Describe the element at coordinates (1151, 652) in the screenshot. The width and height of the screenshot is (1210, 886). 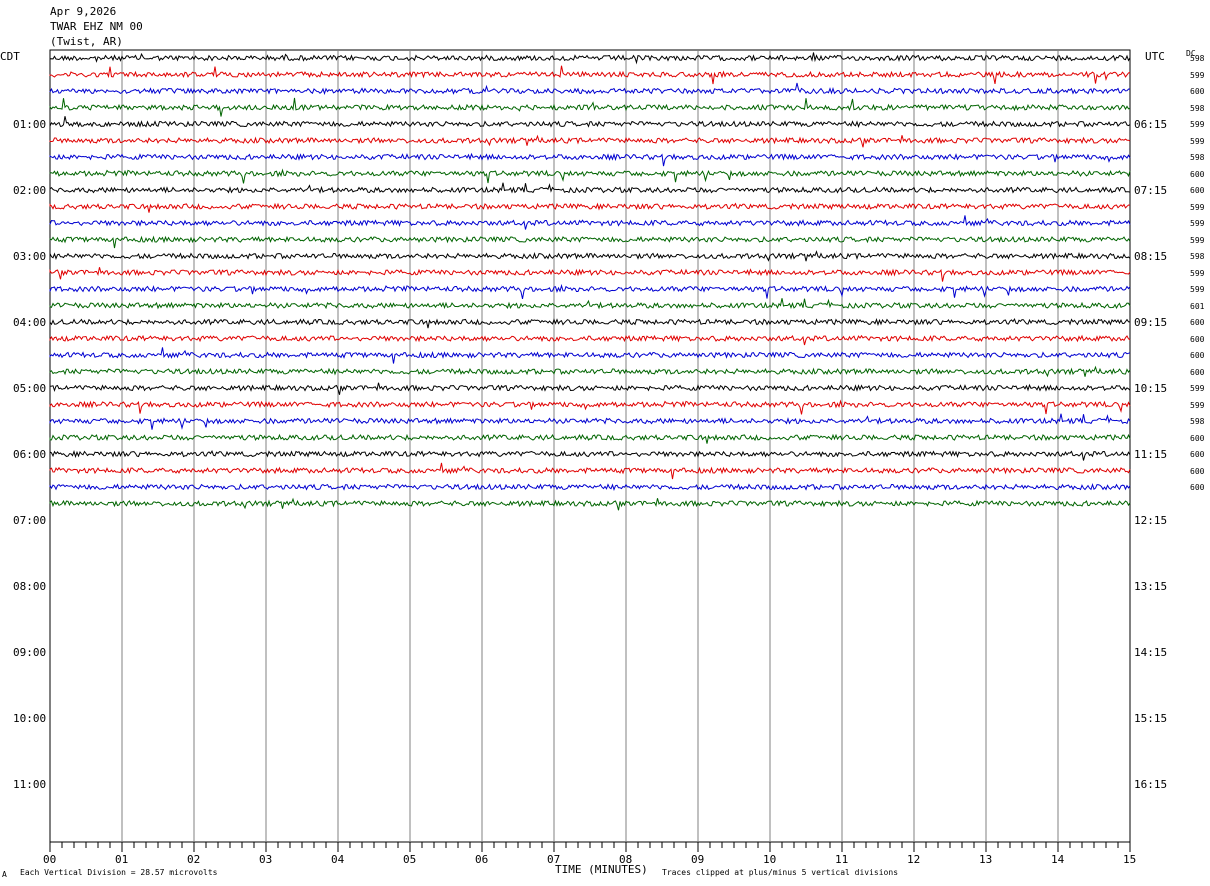
I see `right-time-label: 14:15` at that location.